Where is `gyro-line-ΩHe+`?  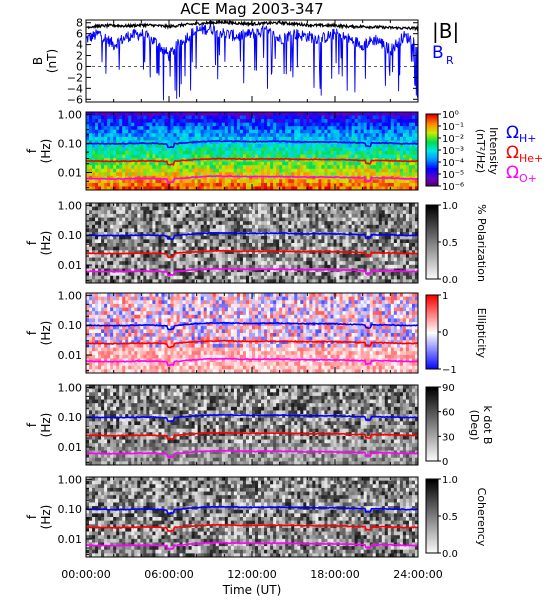
gyro-line-ΩHe+ is located at coordinates (251, 161).